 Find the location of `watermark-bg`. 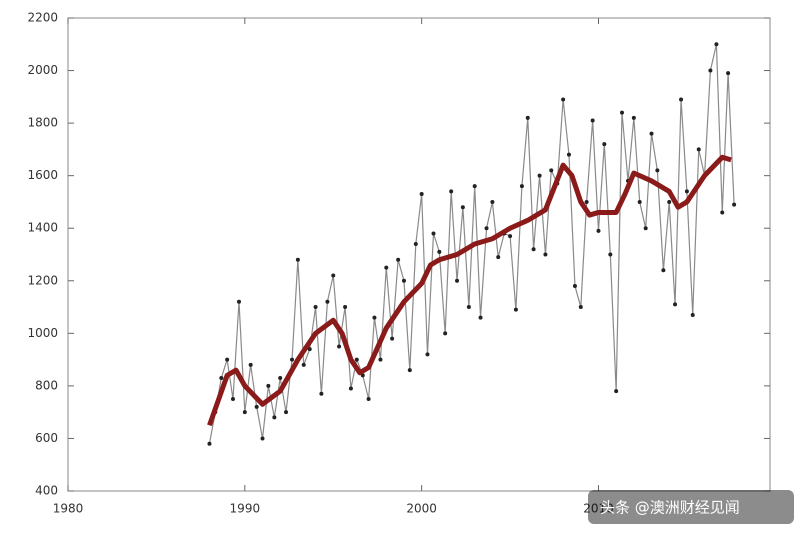

watermark-bg is located at coordinates (691, 507).